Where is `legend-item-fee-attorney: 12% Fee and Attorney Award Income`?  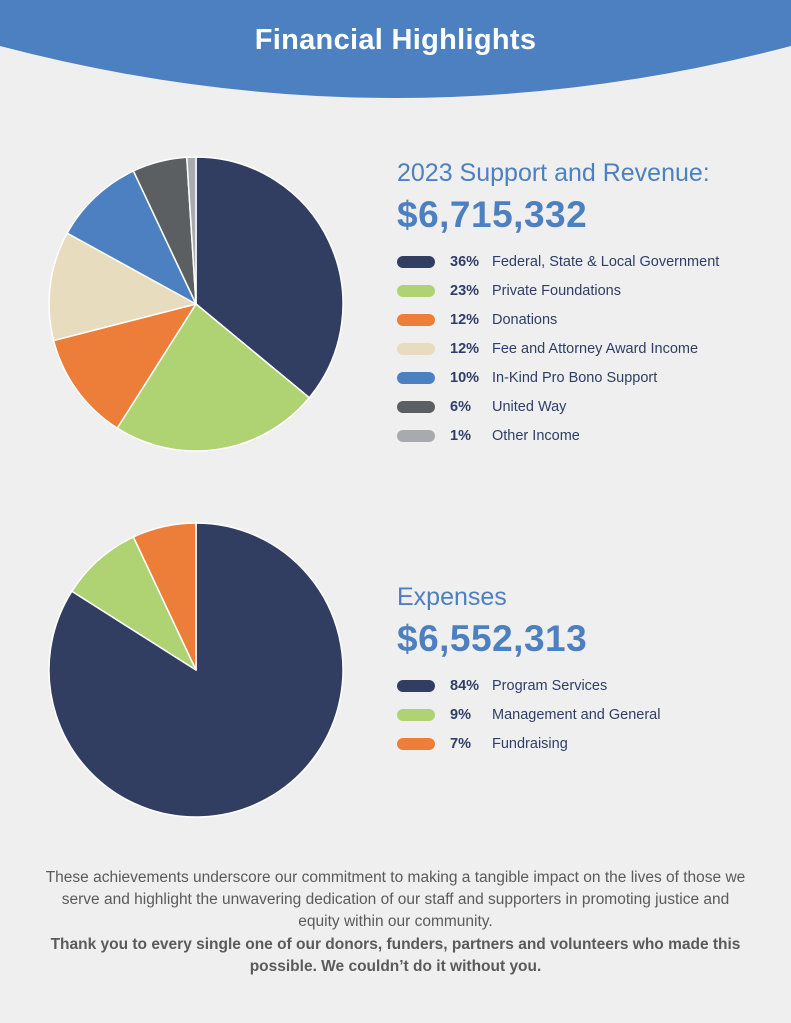
legend-item-fee-attorney: 12% Fee and Attorney Award Income is located at coordinates (558, 348).